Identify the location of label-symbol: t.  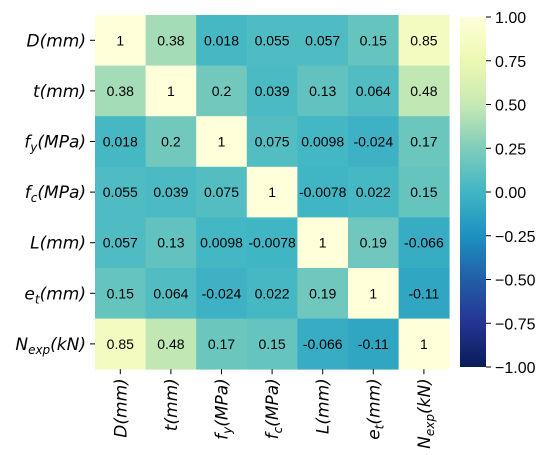
(37, 92).